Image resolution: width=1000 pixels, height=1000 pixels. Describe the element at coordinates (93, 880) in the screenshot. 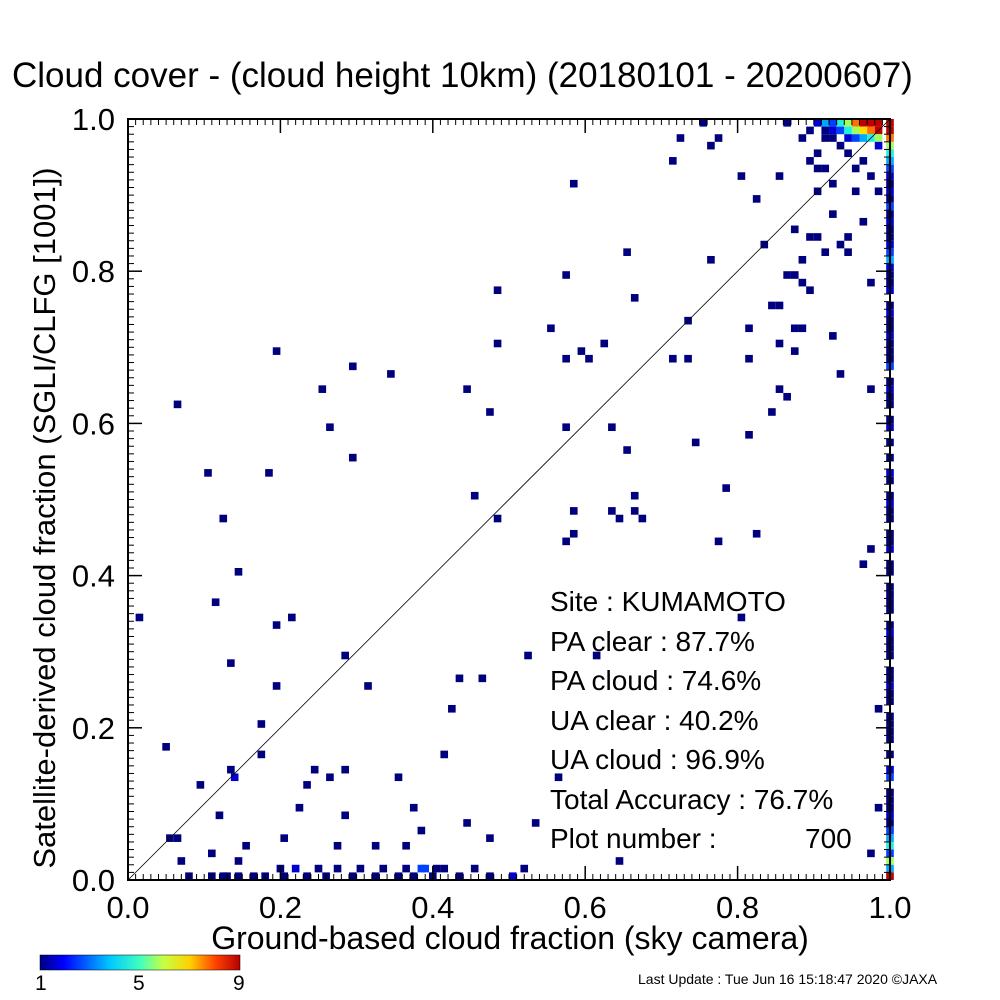

I see `y-tick-label: 0.0` at that location.